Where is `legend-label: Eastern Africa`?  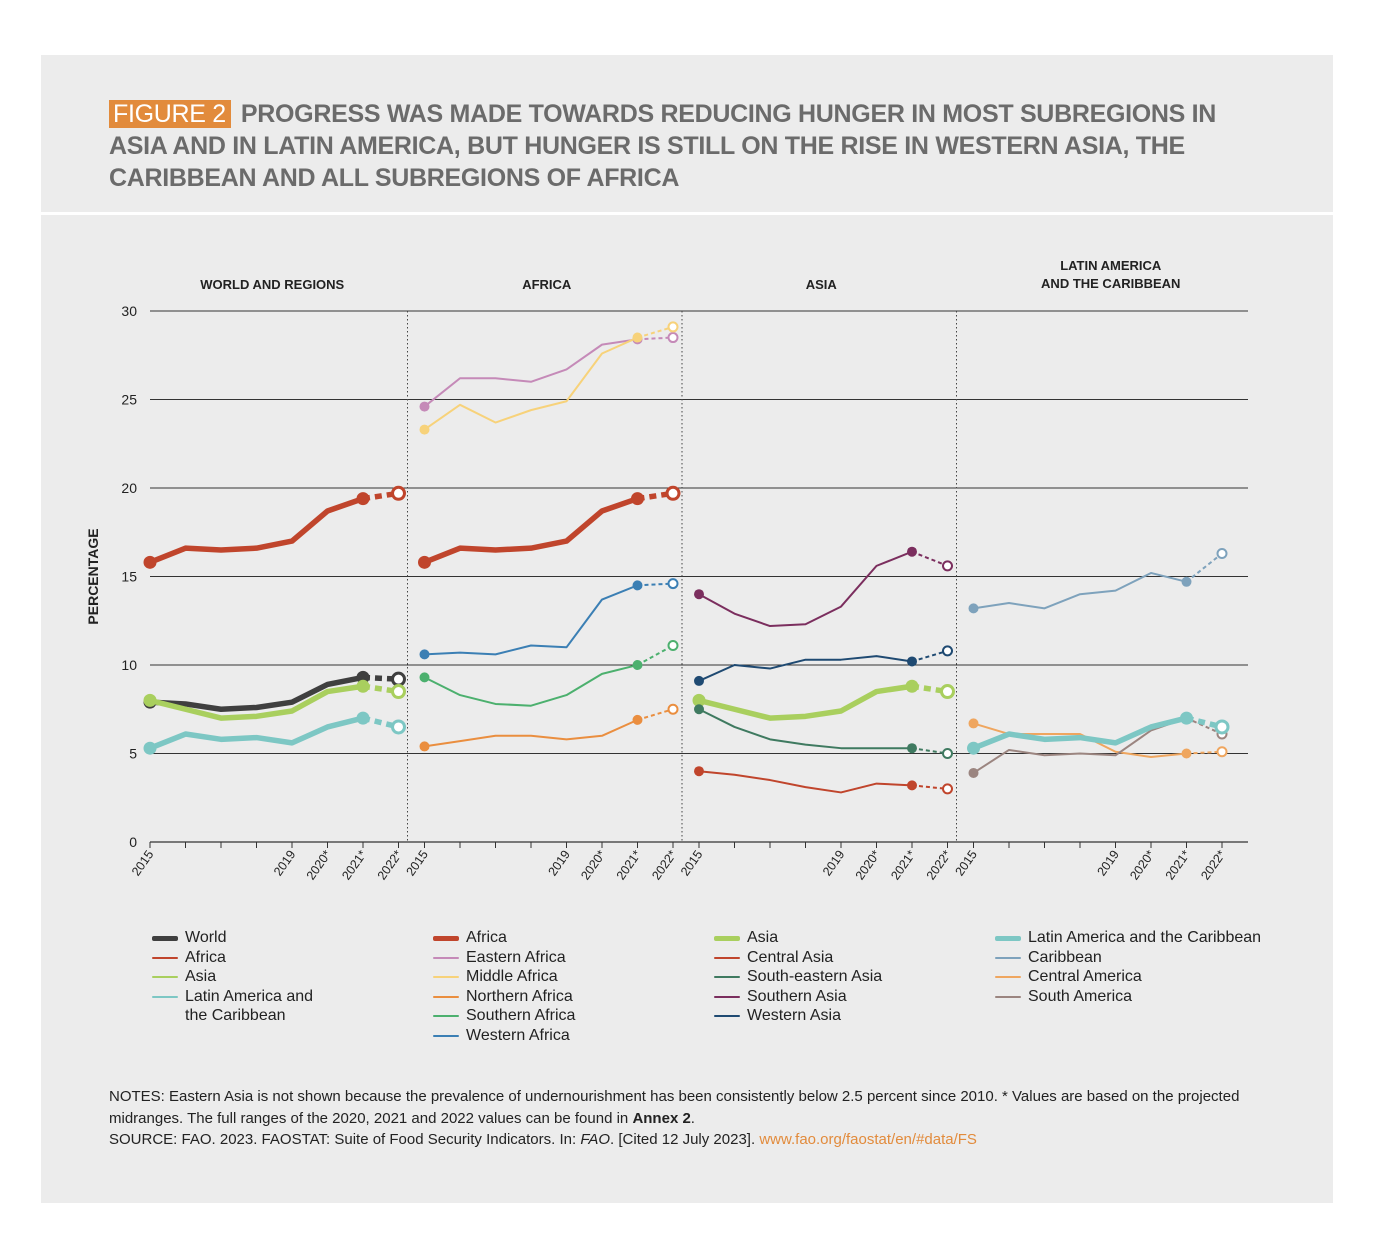 legend-label: Eastern Africa is located at coordinates (516, 957).